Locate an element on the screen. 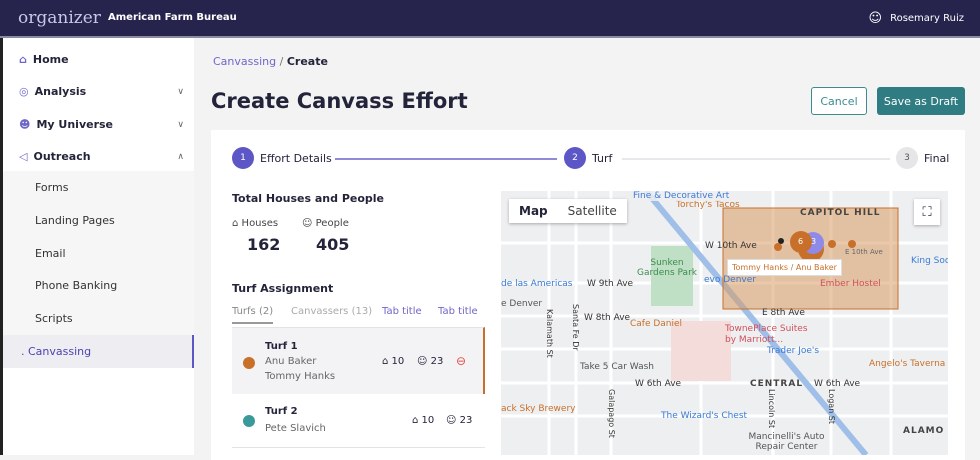  breadcrumb-canvassing: Canvassing is located at coordinates (245, 61).